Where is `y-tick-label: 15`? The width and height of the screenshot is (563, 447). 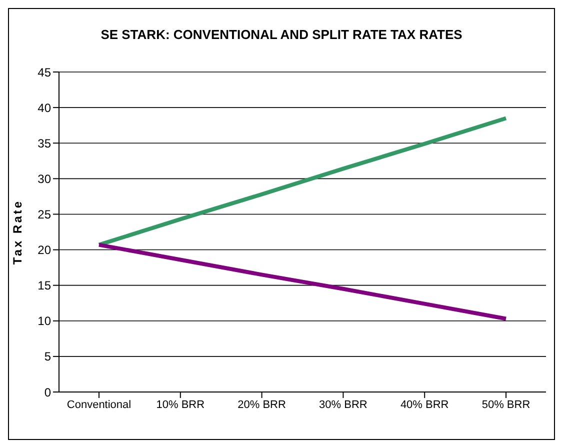
y-tick-label: 15 is located at coordinates (45, 285).